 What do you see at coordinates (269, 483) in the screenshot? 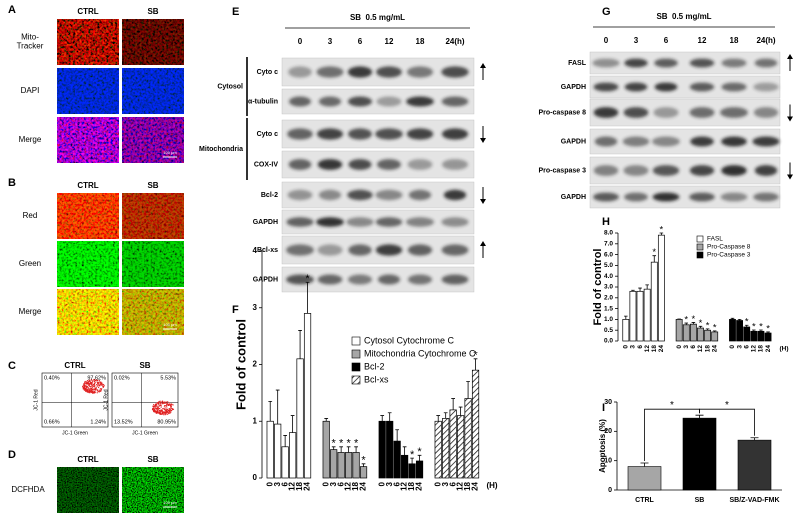
I see `x-tick-label: 0` at bounding box center [269, 483].